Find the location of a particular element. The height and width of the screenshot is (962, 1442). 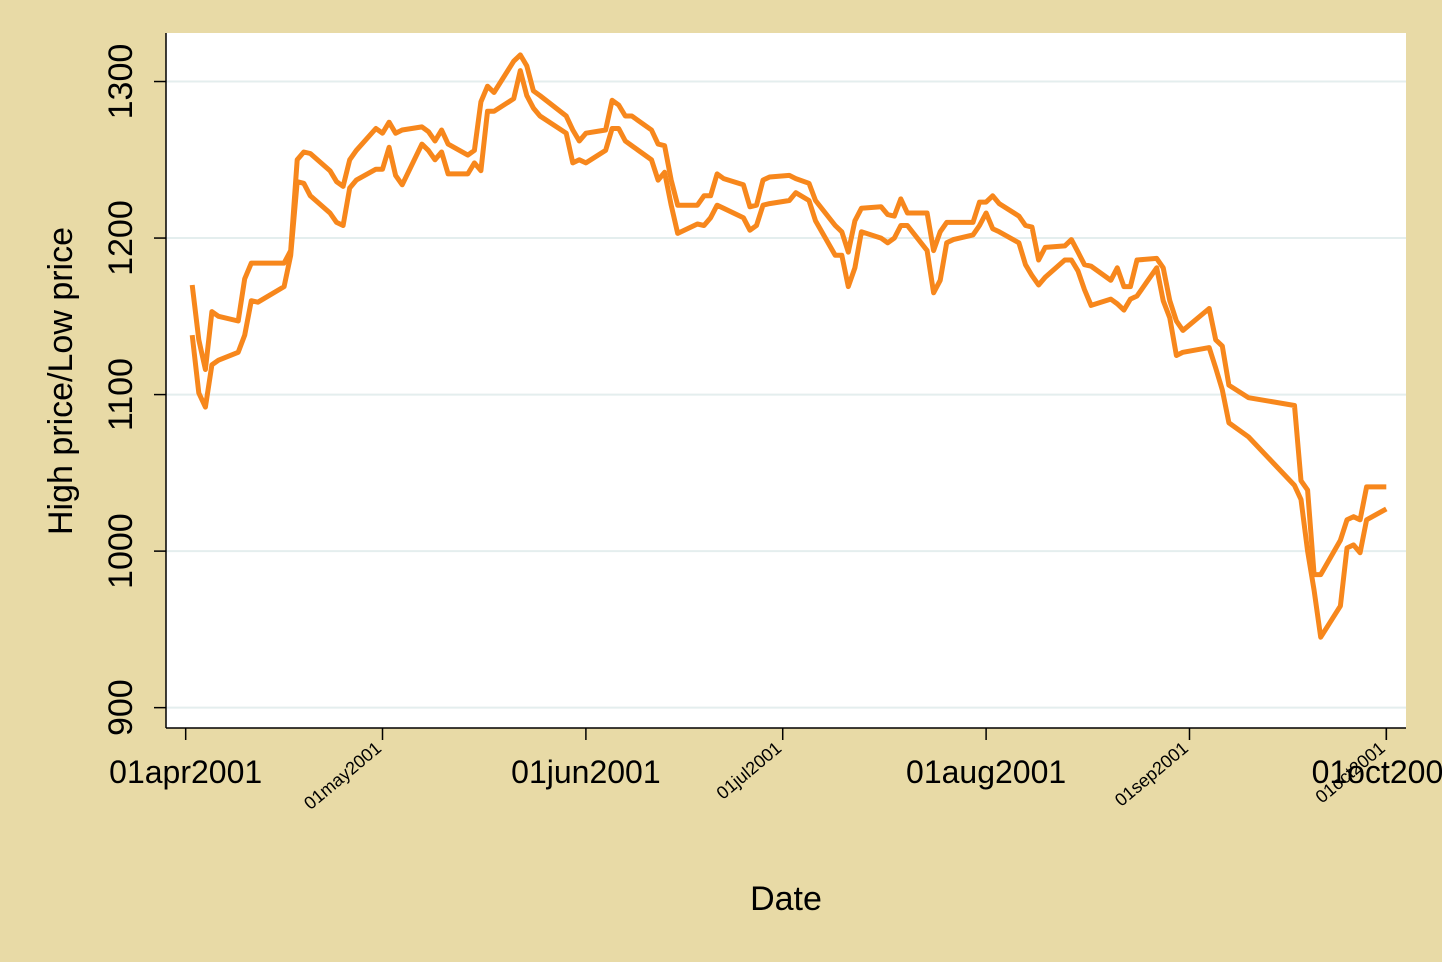

y-tick-label: 1000 is located at coordinates (121, 551).